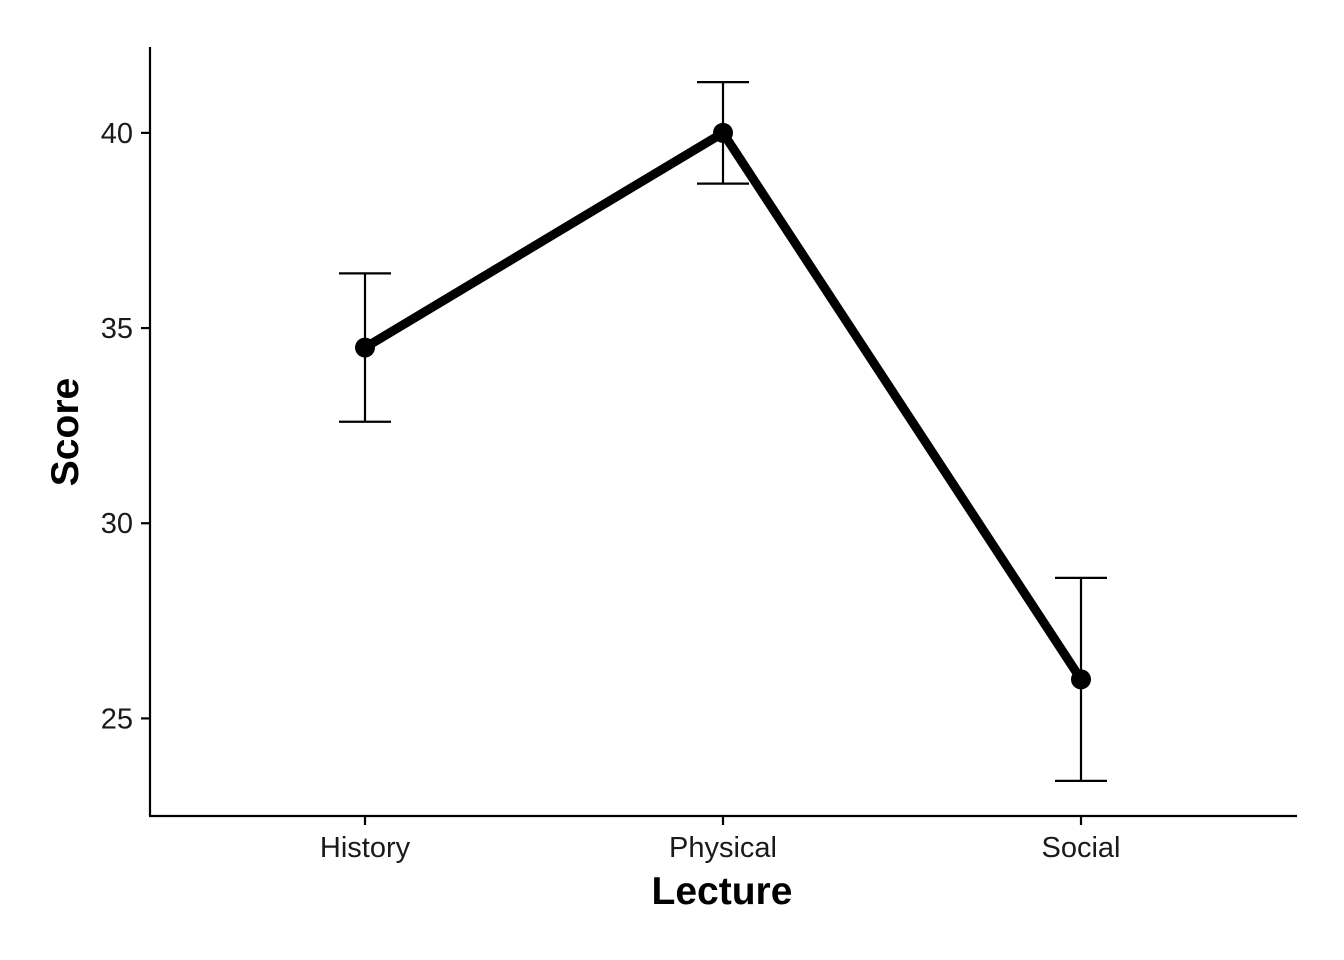 This screenshot has width=1344, height=960. What do you see at coordinates (1081, 848) in the screenshot?
I see `x-tick-label: Social` at bounding box center [1081, 848].